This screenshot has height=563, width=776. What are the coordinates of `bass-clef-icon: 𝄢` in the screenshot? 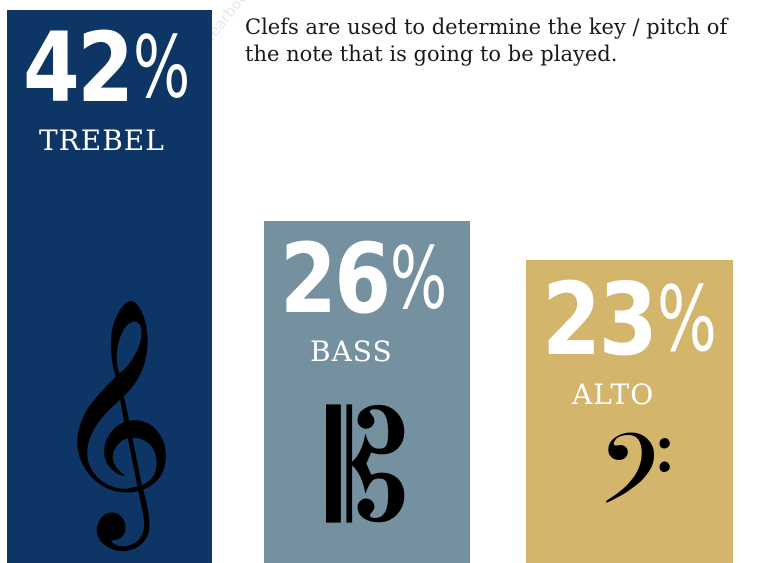 It's located at (636, 482).